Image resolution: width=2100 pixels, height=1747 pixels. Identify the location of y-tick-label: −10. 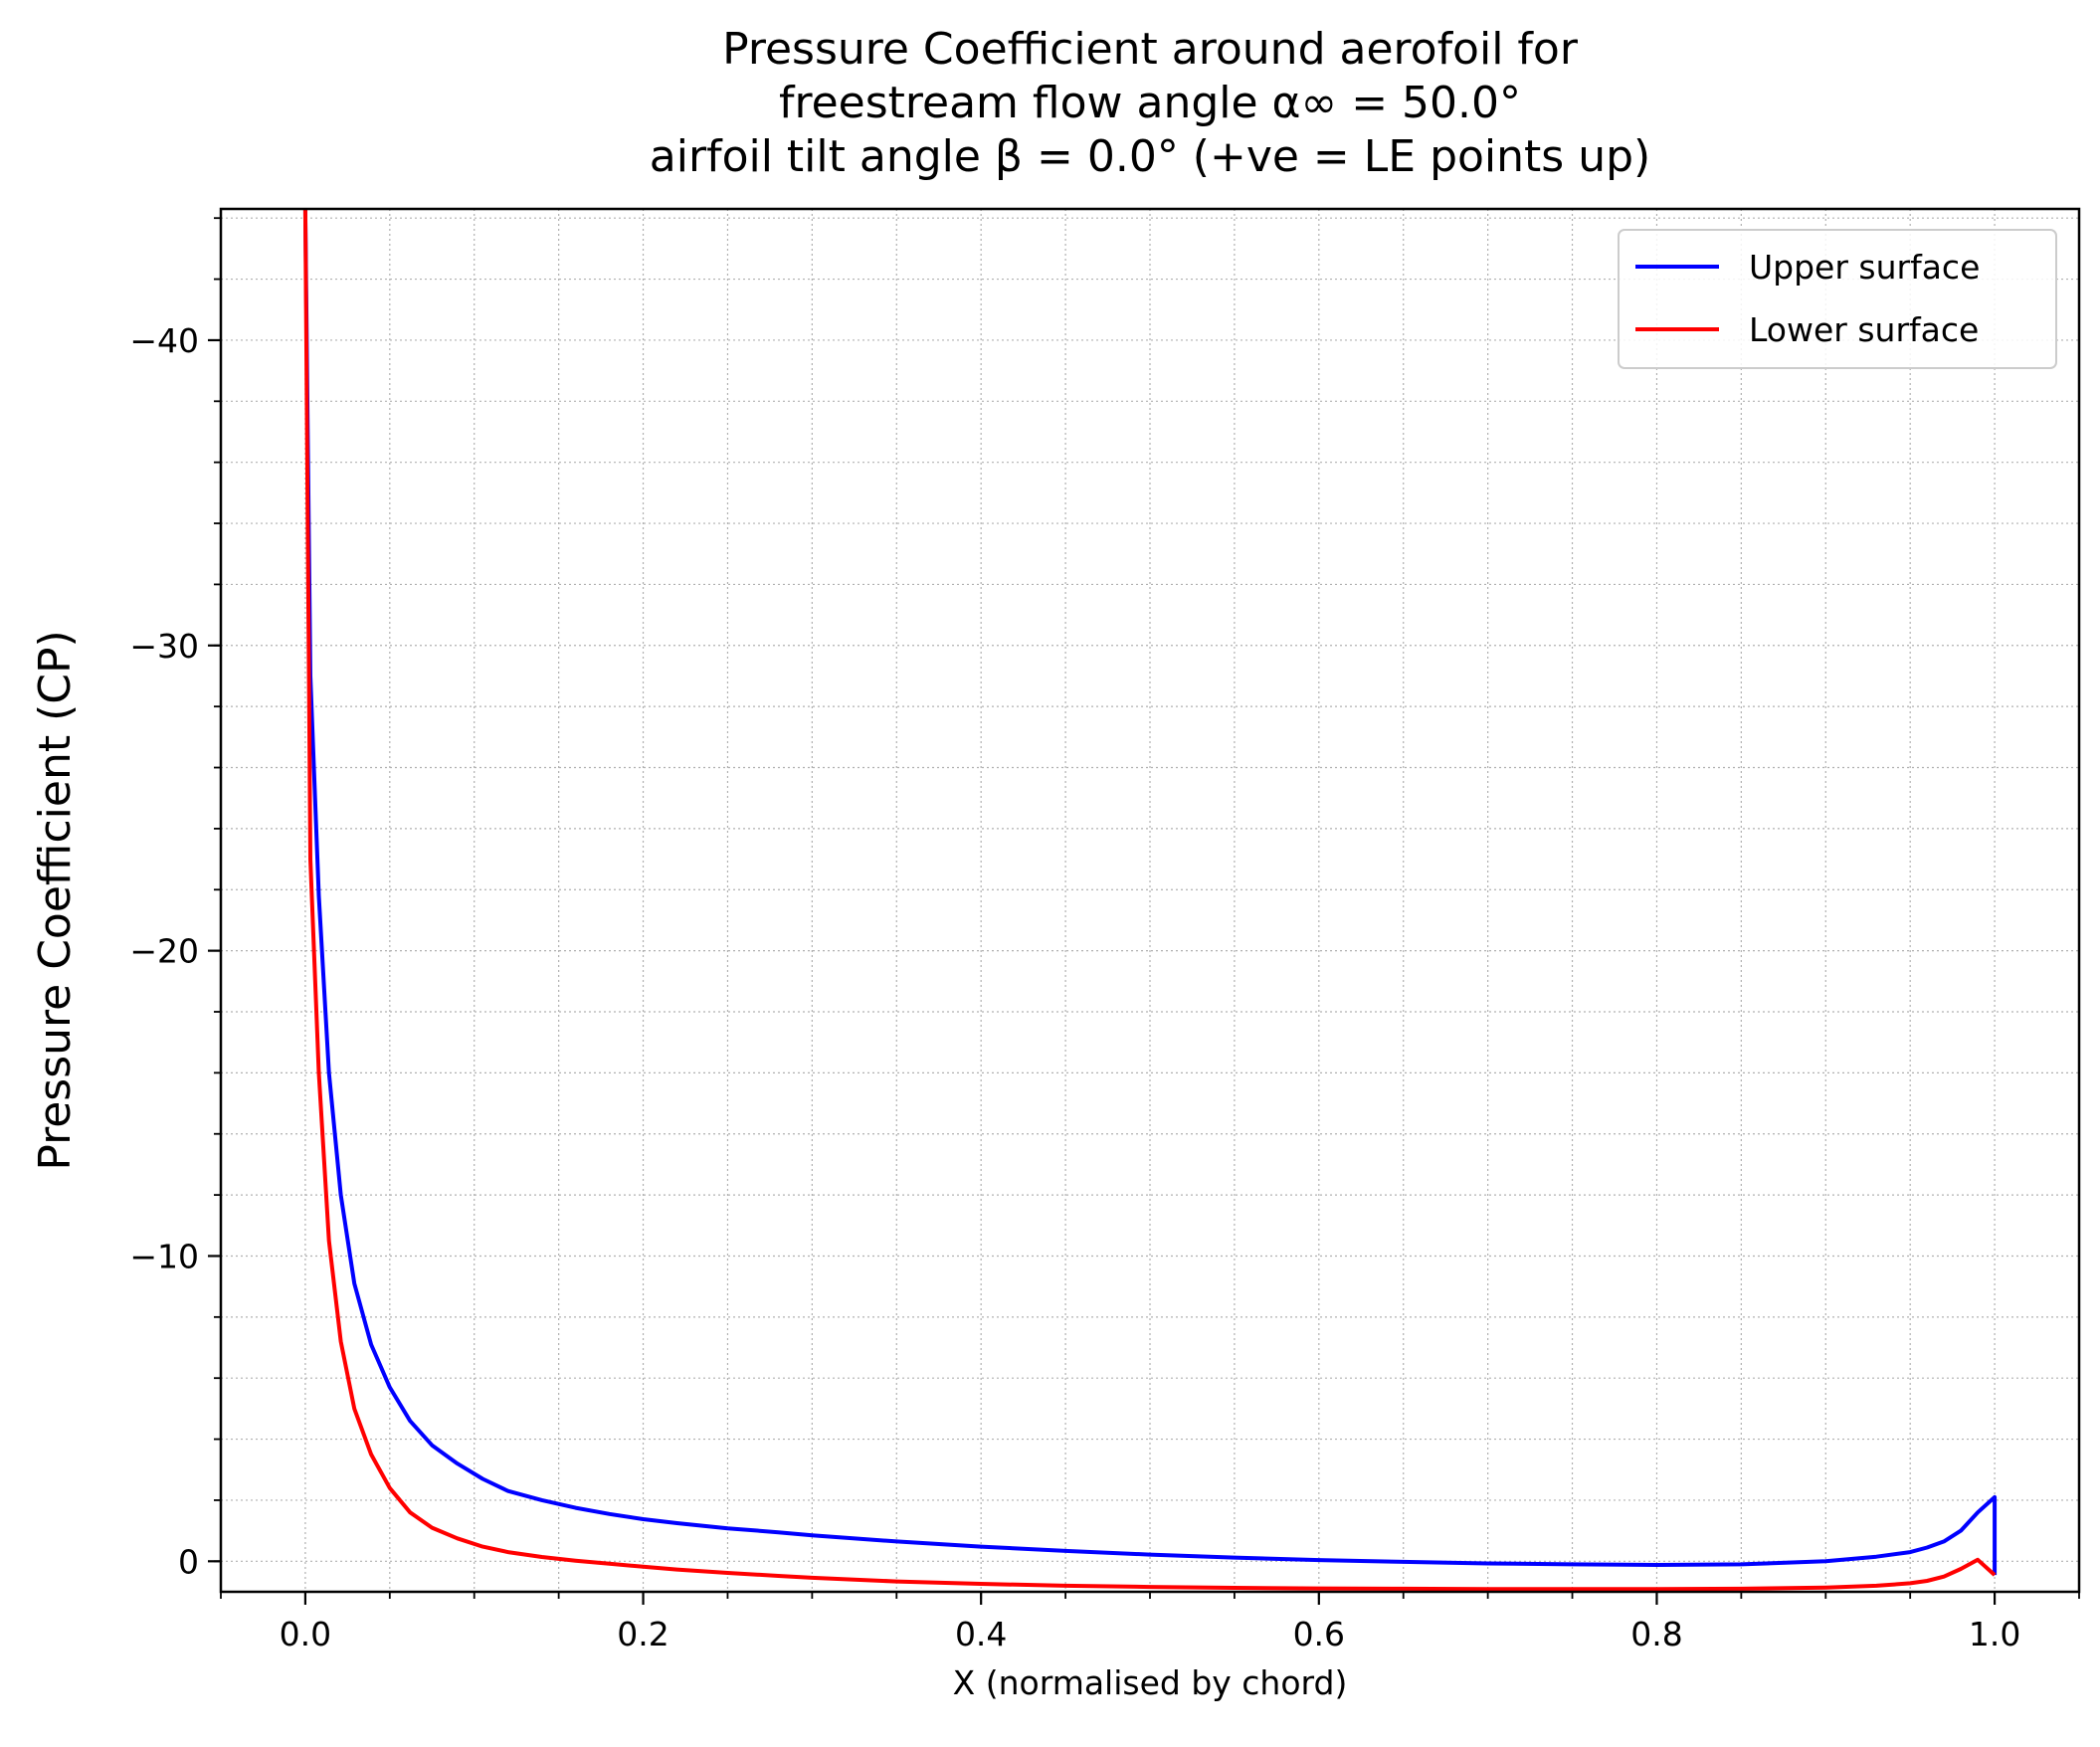
(164, 1256).